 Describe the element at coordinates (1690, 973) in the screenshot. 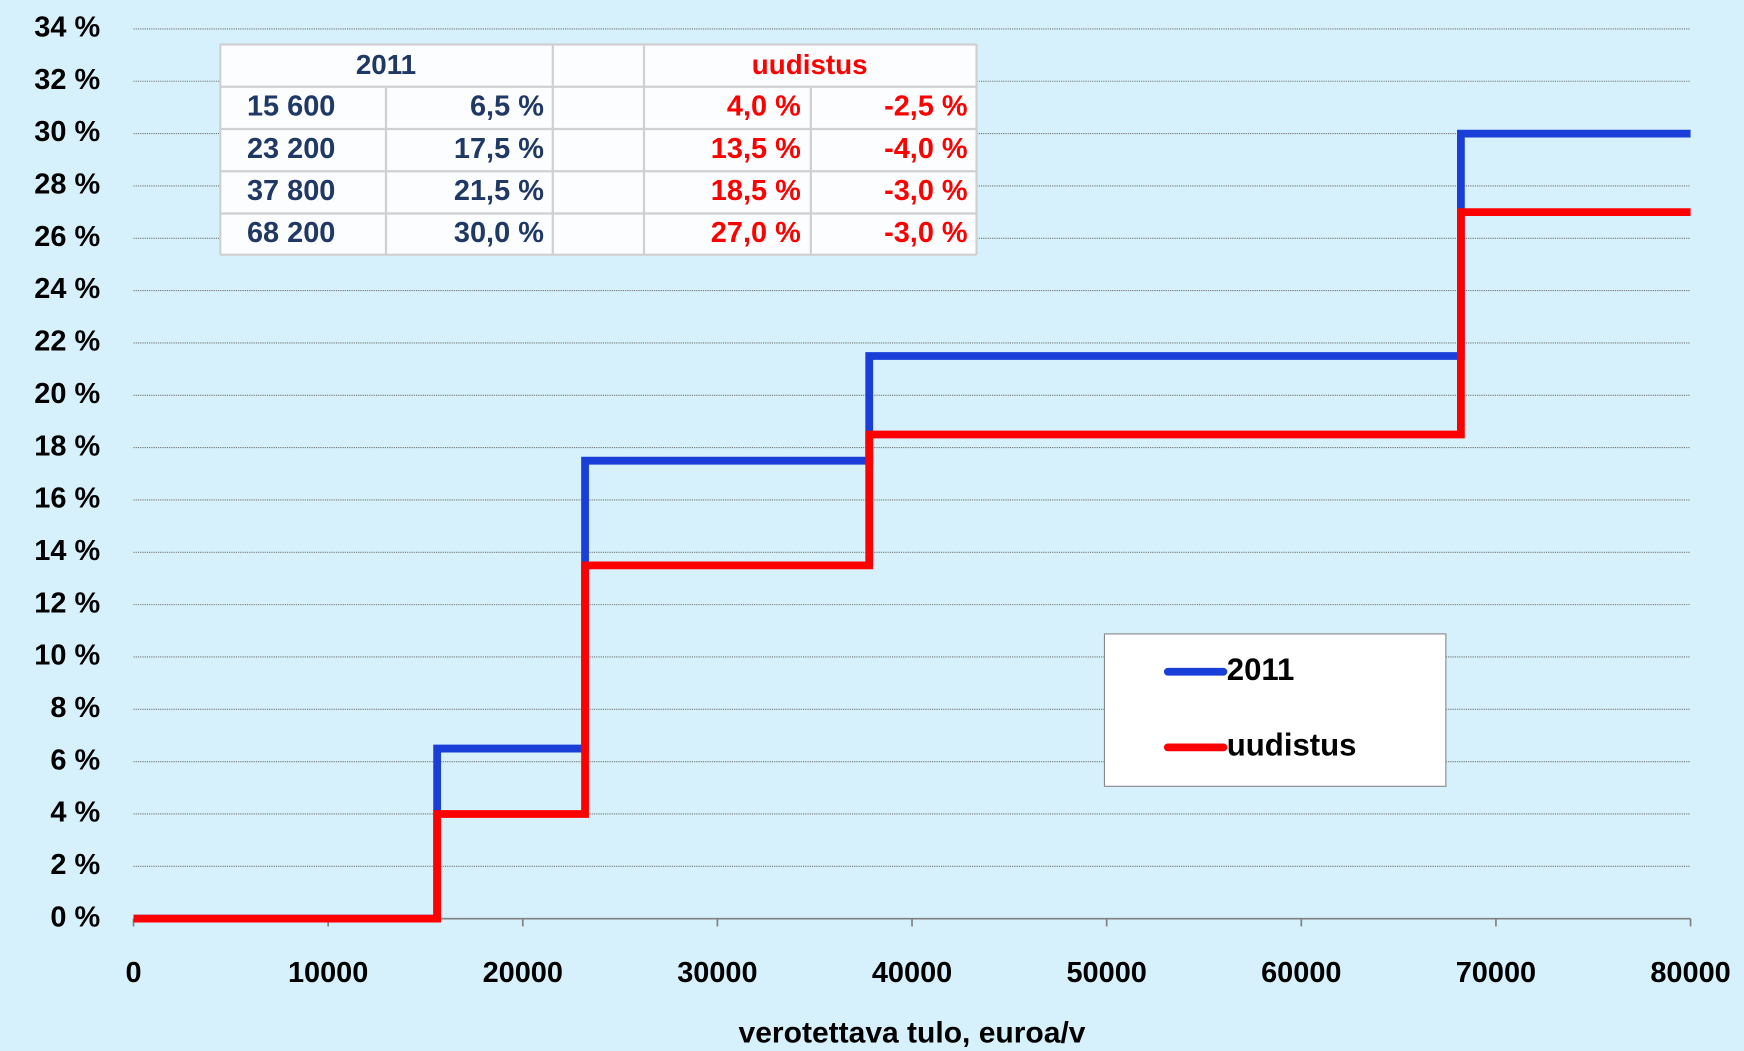

I see `x-tick-label: 80000` at that location.